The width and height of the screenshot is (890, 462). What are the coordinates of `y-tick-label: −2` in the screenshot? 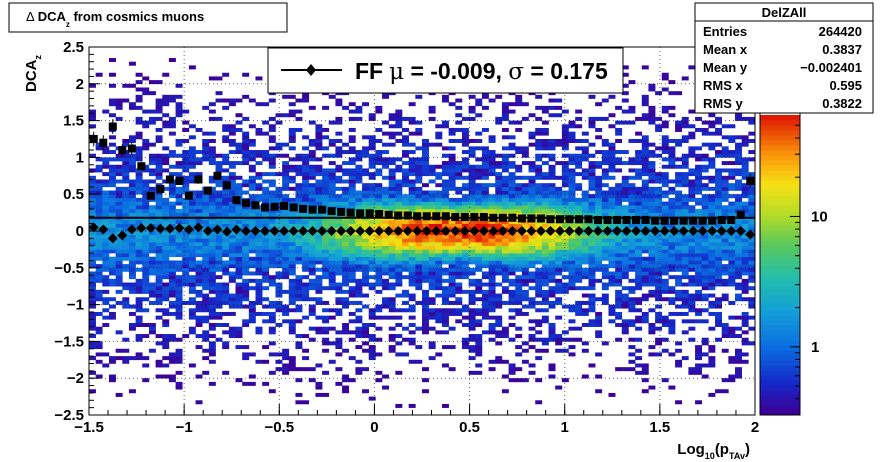 It's located at (75, 378).